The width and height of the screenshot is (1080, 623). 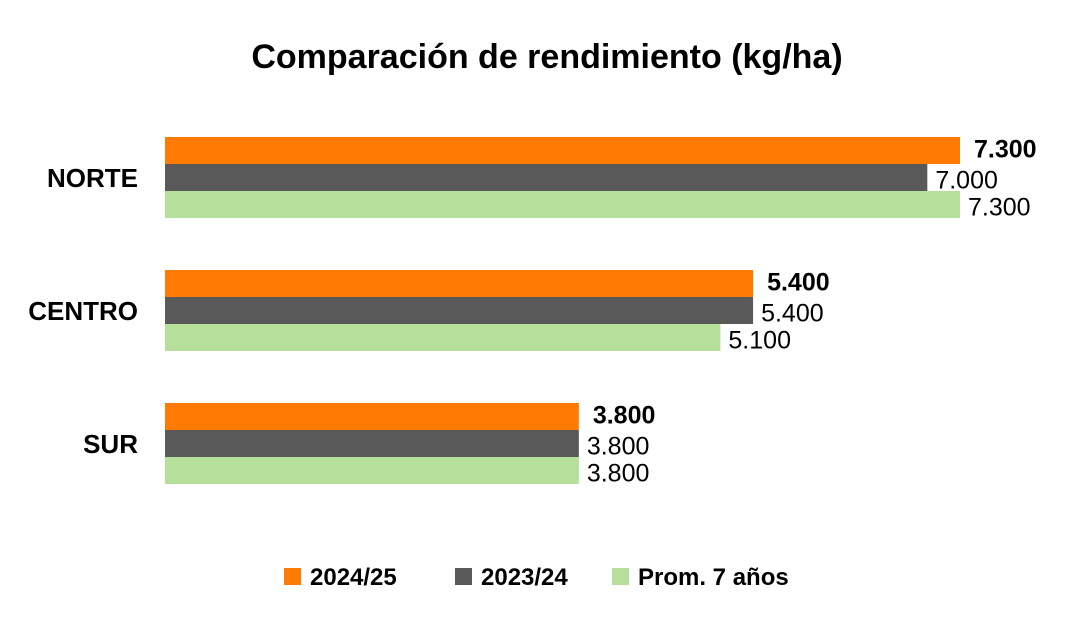 I want to click on category-label-sur: SUR, so click(x=110, y=444).